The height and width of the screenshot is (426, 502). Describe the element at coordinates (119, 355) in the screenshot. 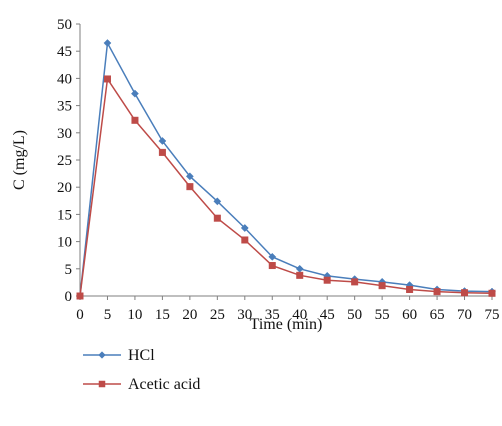

I see `legend-item-hcl: HCl` at that location.